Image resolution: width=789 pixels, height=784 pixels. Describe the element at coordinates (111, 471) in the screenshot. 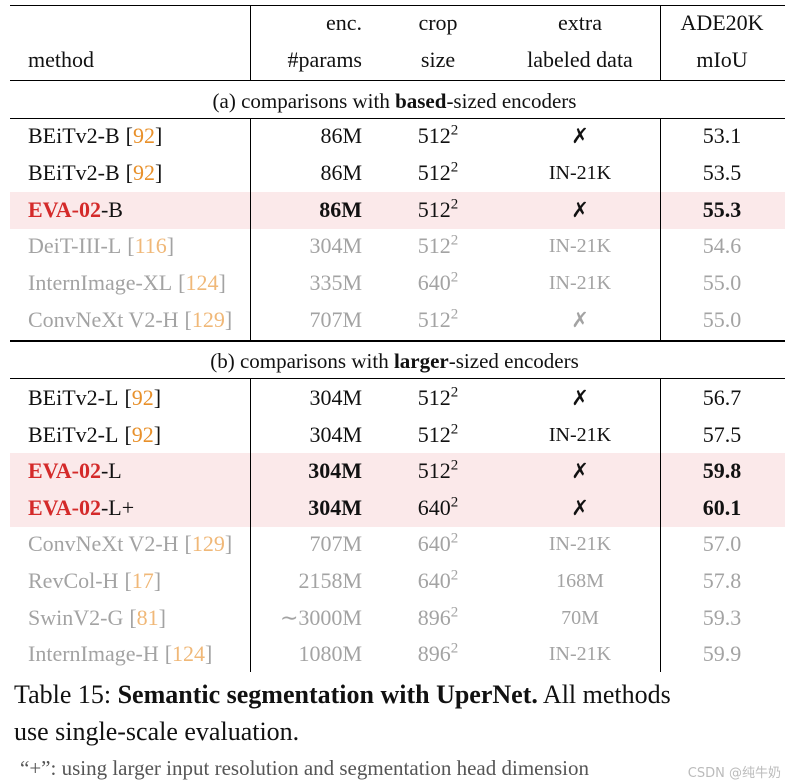

I see `method-variant: -L` at that location.